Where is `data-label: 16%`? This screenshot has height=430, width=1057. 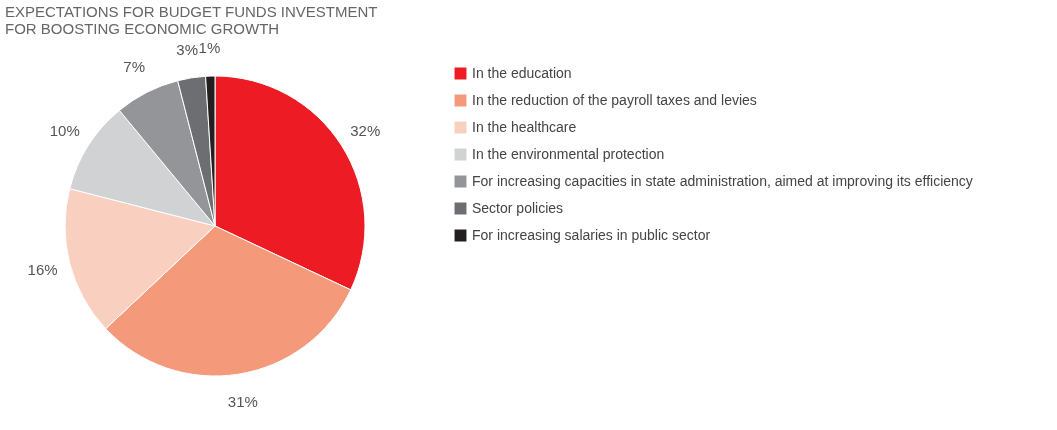
data-label: 16% is located at coordinates (42, 270).